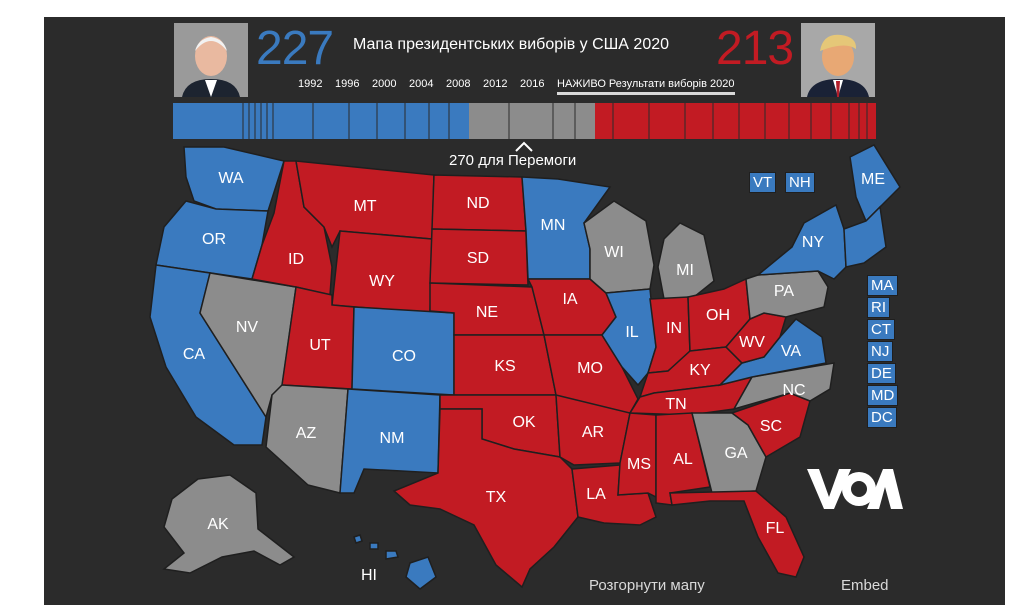 This screenshot has height=609, width=1021. What do you see at coordinates (800, 182) in the screenshot?
I see `small-state-NH: NH` at bounding box center [800, 182].